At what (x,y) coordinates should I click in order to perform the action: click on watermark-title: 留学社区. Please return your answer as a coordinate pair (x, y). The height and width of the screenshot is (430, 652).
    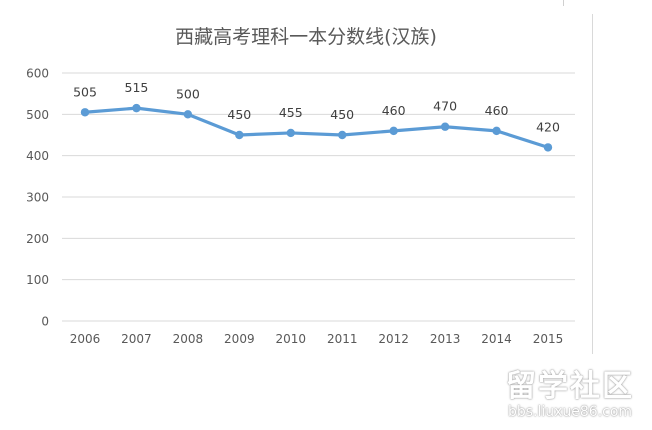
    Looking at the image, I should click on (570, 386).